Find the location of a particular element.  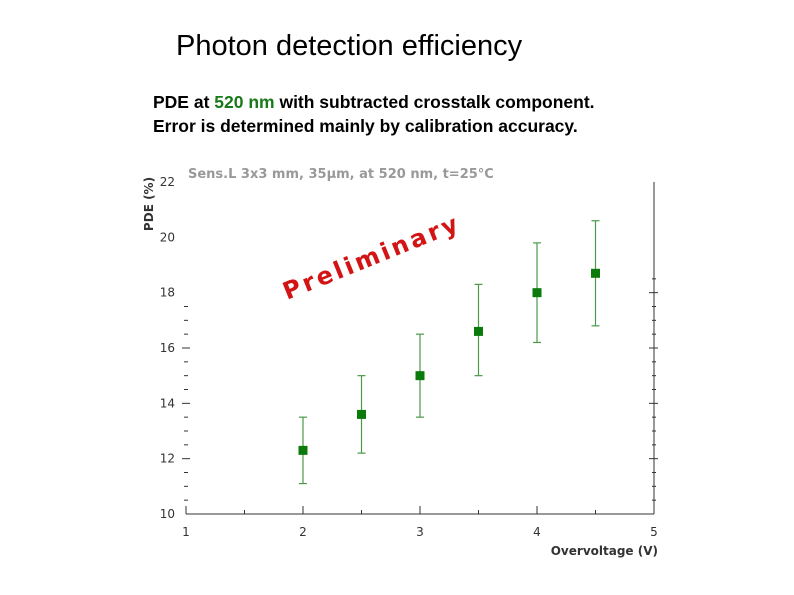

y-tick-label: 14 is located at coordinates (167, 403).